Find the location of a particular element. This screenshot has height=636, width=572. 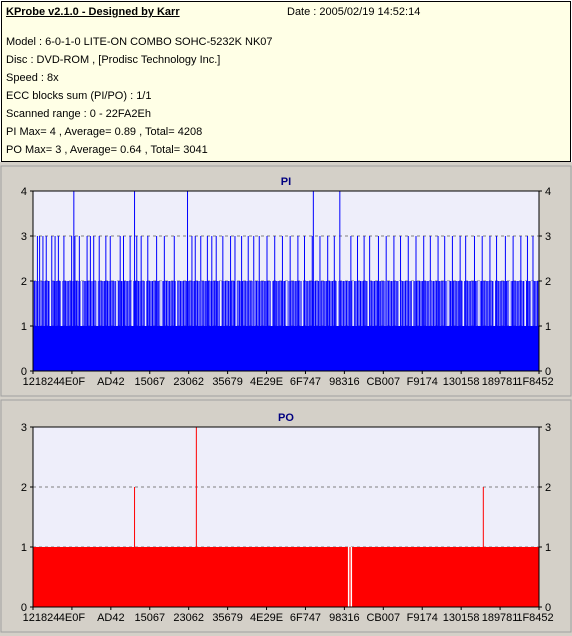

pi-xtick-label: 6F747 is located at coordinates (305, 382).